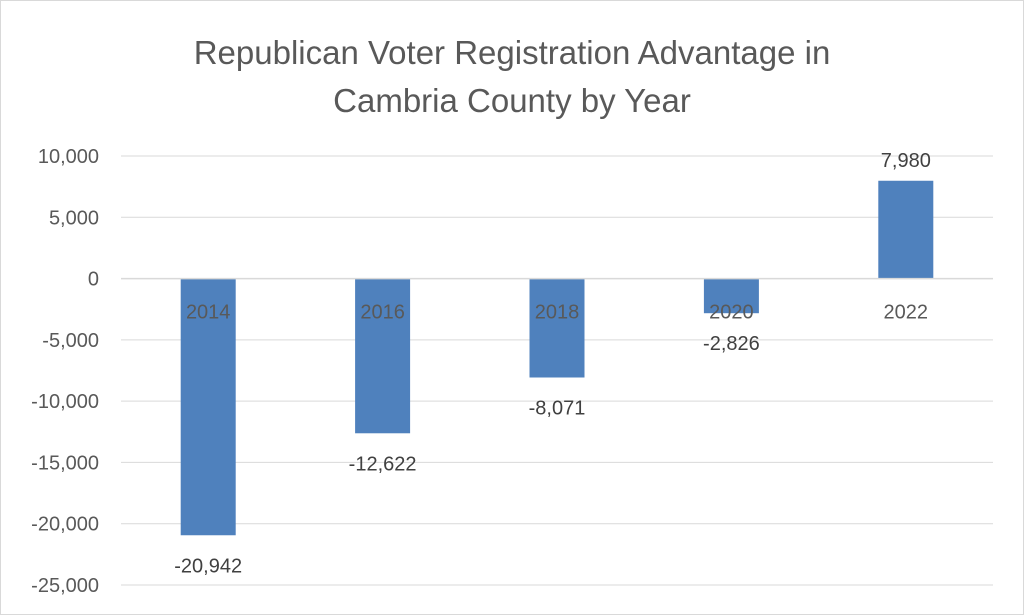  What do you see at coordinates (208, 566) in the screenshot?
I see `data-label: -20,942` at bounding box center [208, 566].